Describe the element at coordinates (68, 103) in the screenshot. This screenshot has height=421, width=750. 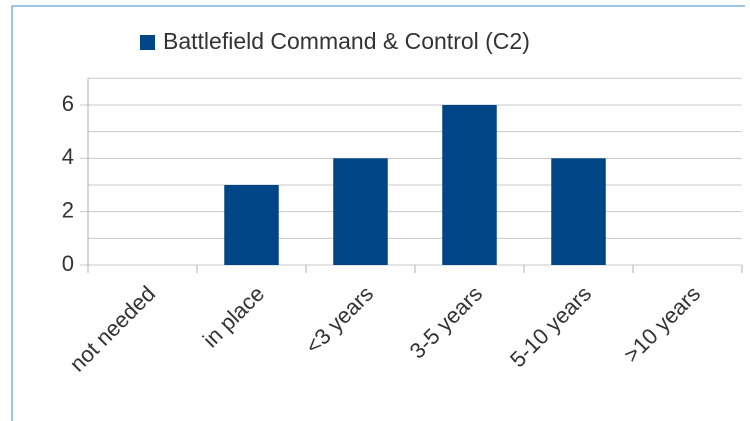
I see `y-tick-label: 6` at that location.